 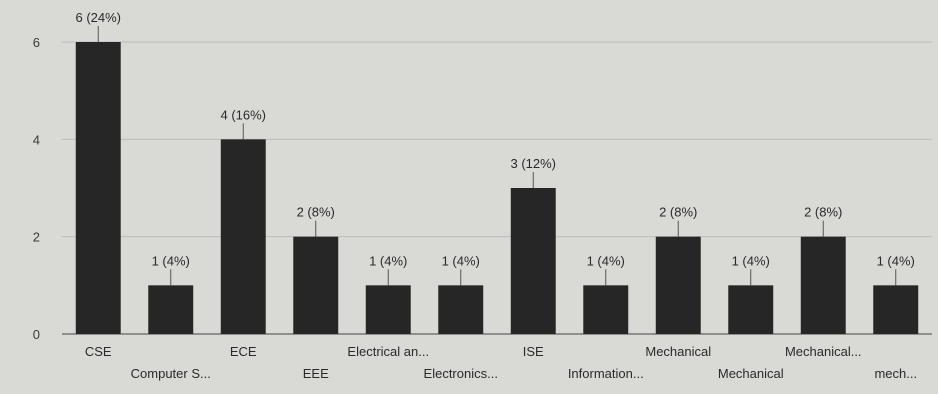 What do you see at coordinates (243, 351) in the screenshot?
I see `x-tick-label: ECE` at bounding box center [243, 351].